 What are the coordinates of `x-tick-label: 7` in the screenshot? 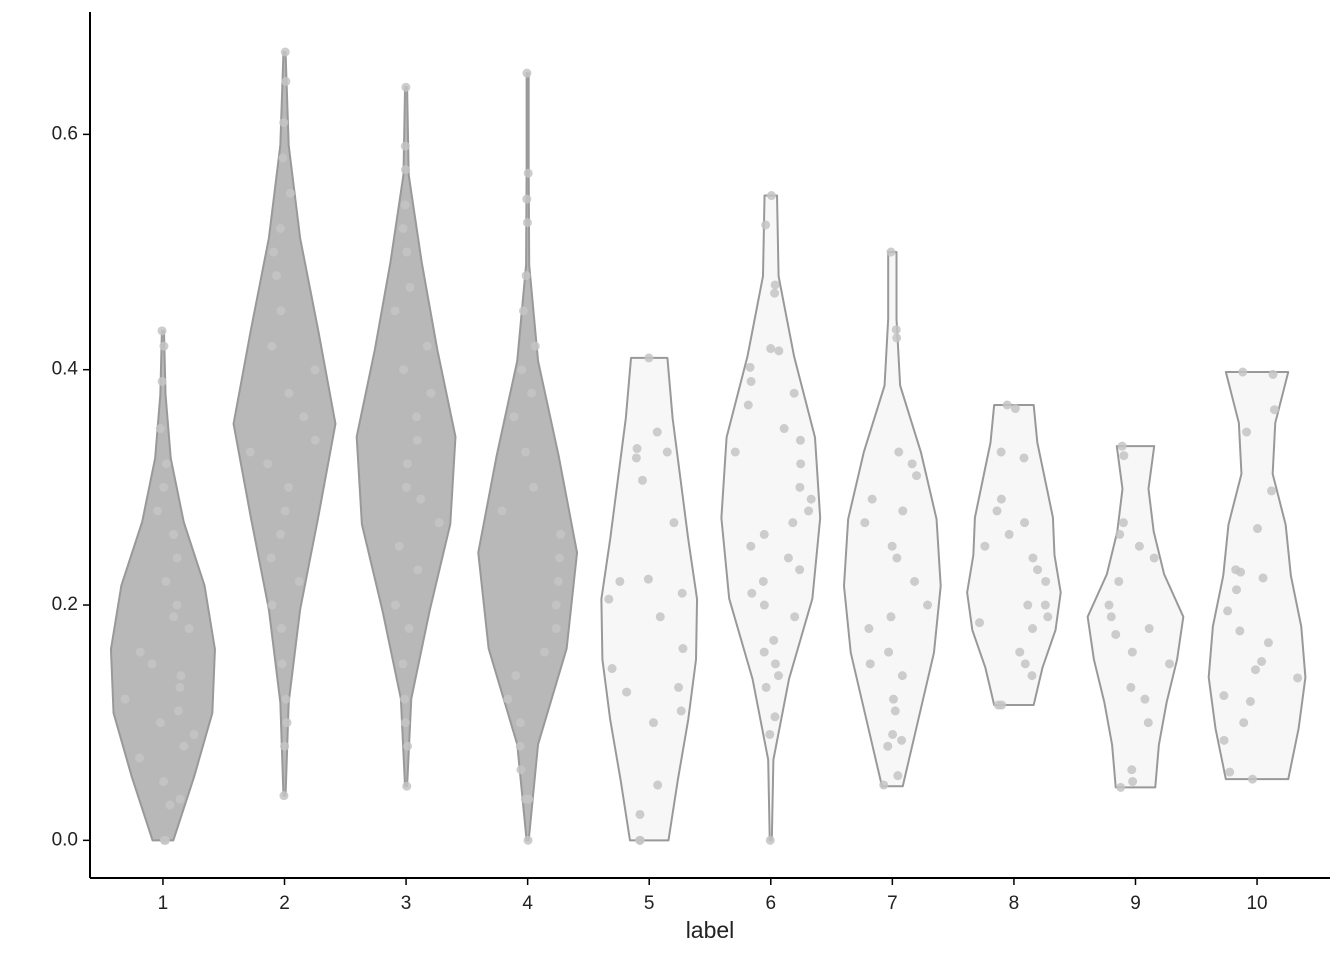 It's located at (892, 903).